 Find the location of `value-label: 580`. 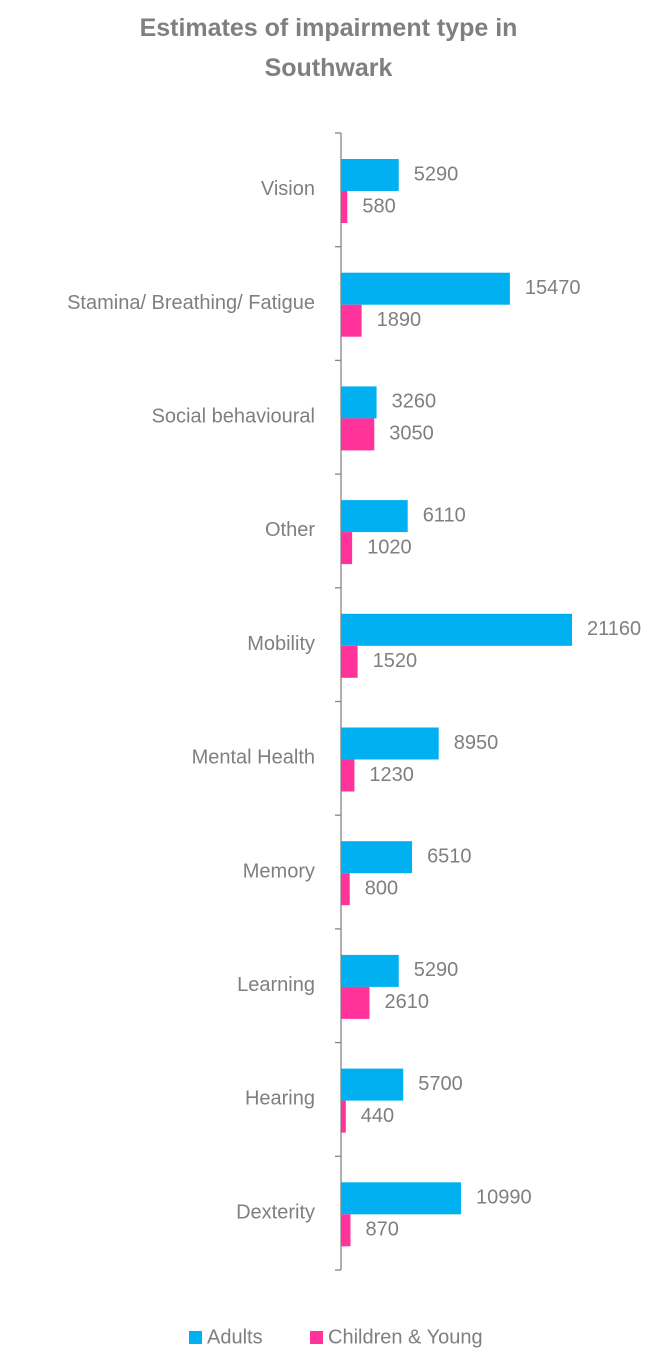

value-label: 580 is located at coordinates (378, 206).